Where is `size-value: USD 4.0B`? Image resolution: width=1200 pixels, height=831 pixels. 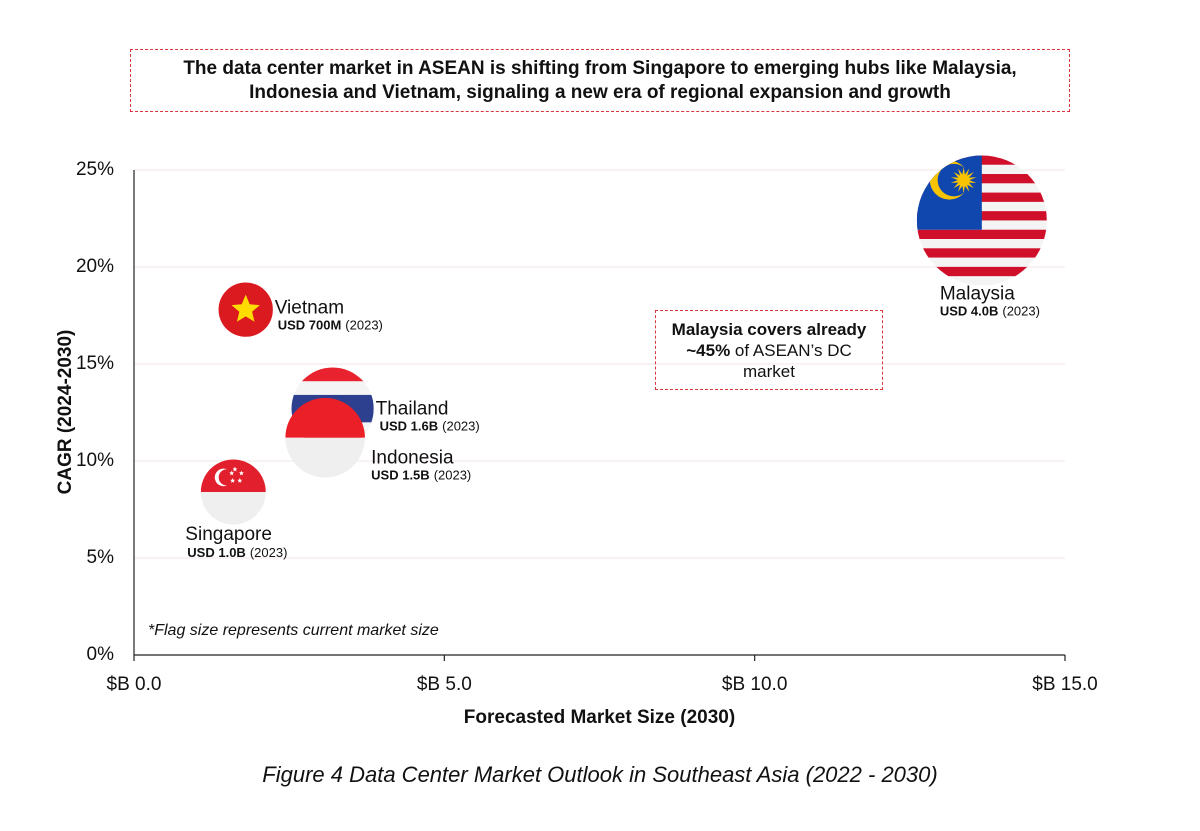
size-value: USD 4.0B is located at coordinates (969, 311).